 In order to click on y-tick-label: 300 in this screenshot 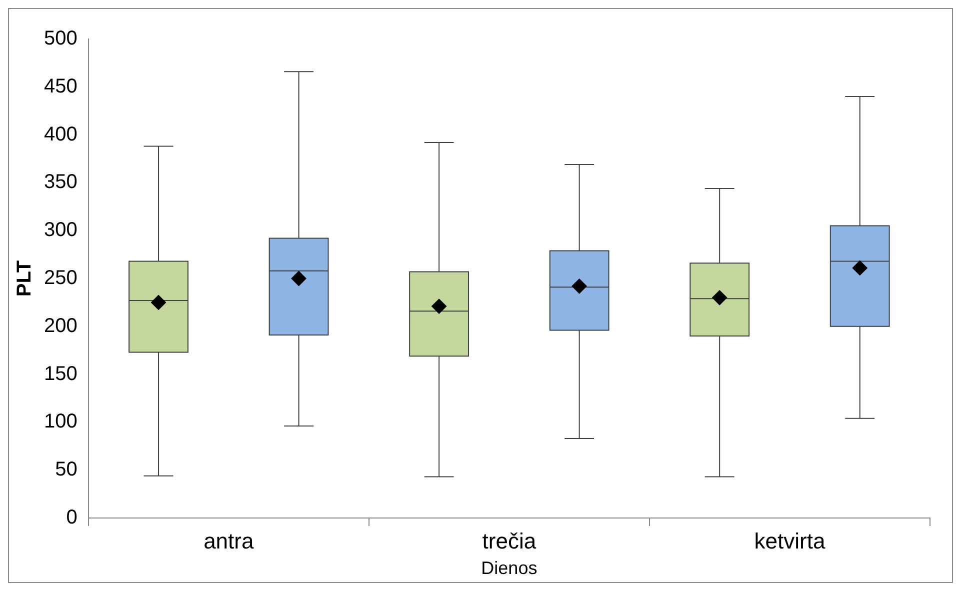, I will do `click(61, 230)`.